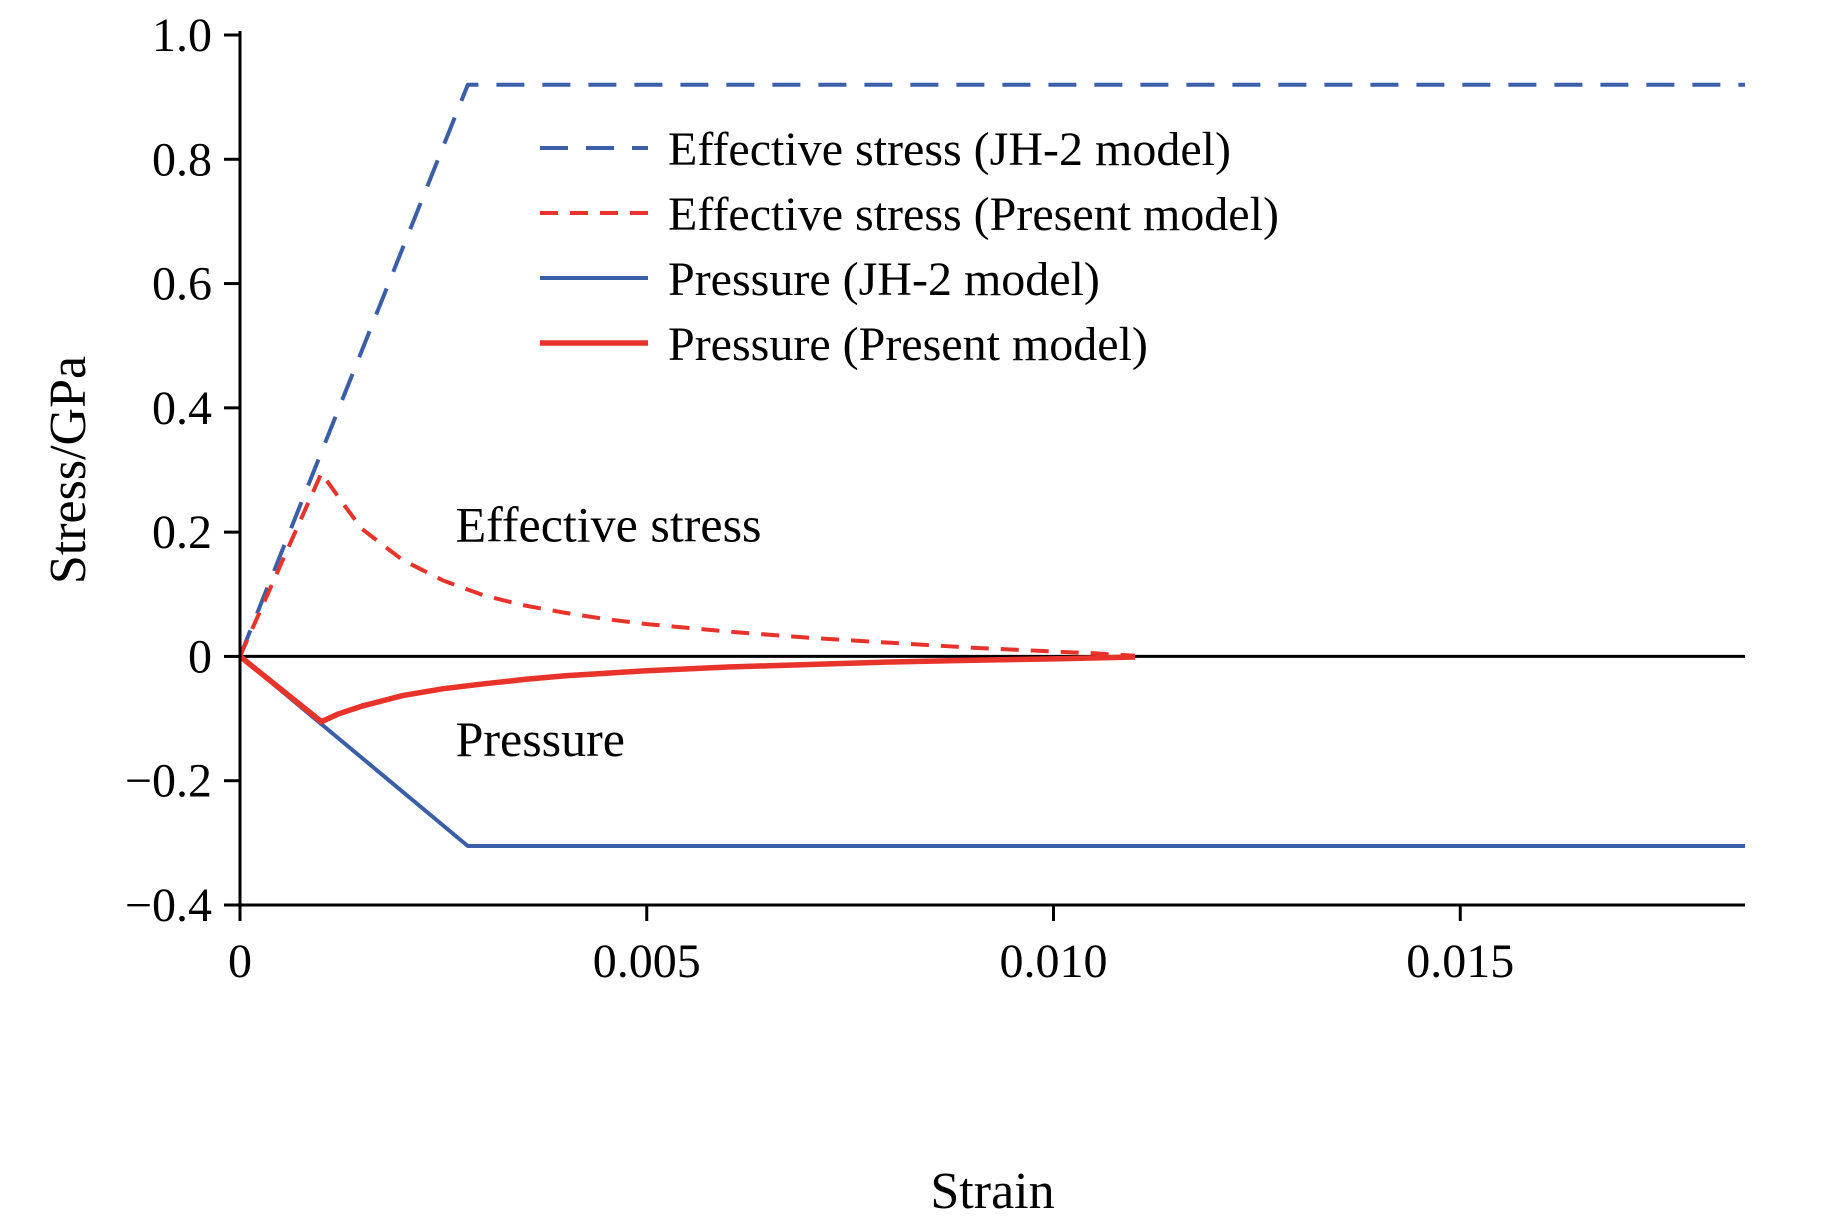 This screenshot has width=1843, height=1231. I want to click on y-tick-label: 0.8, so click(182, 159).